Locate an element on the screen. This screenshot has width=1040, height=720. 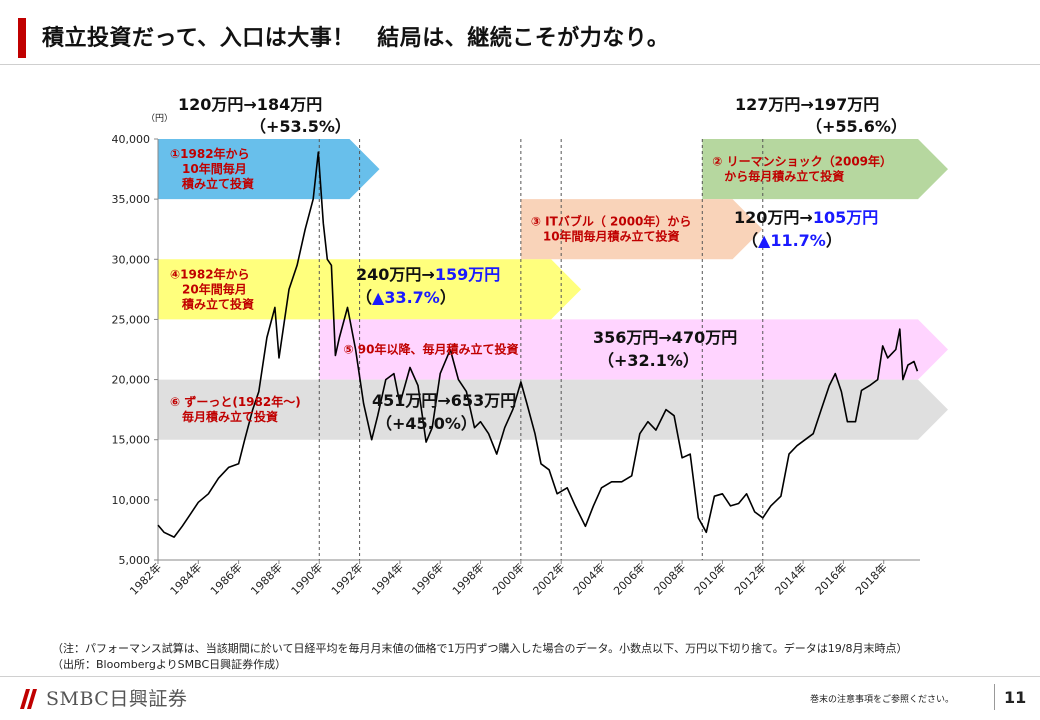
band-label-line: 10年間毎月 is located at coordinates (208, 168).